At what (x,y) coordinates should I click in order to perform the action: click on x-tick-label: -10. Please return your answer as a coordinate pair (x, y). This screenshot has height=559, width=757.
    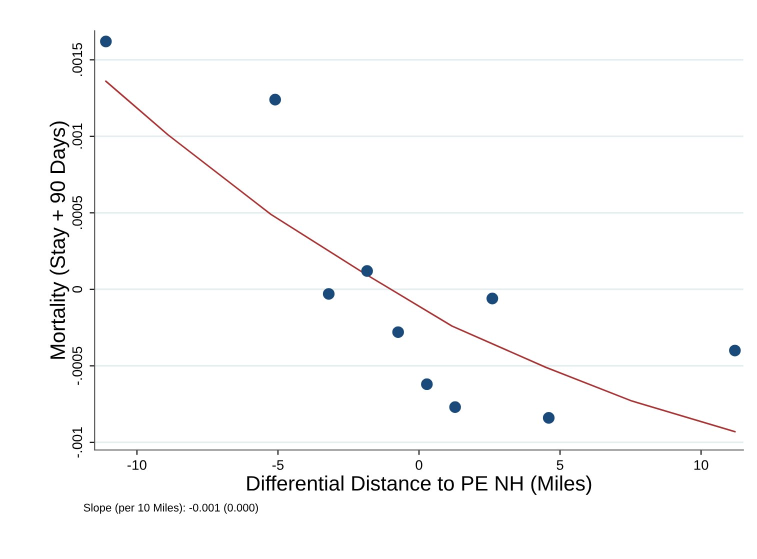
    Looking at the image, I should click on (137, 465).